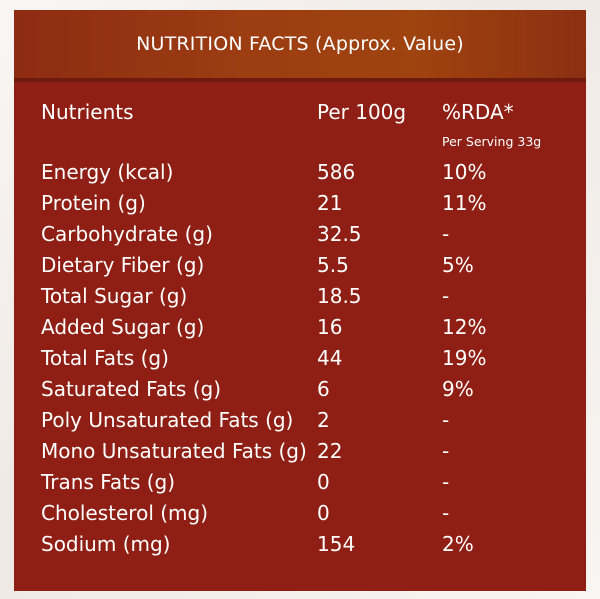  What do you see at coordinates (464, 327) in the screenshot?
I see `nutrient-rda: 12%` at bounding box center [464, 327].